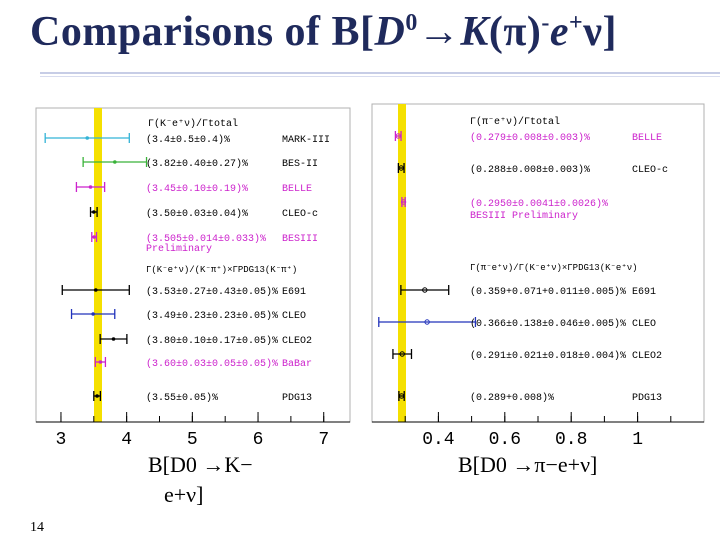 The height and width of the screenshot is (540, 720). I want to click on left-tick-label: 3, so click(61, 440).